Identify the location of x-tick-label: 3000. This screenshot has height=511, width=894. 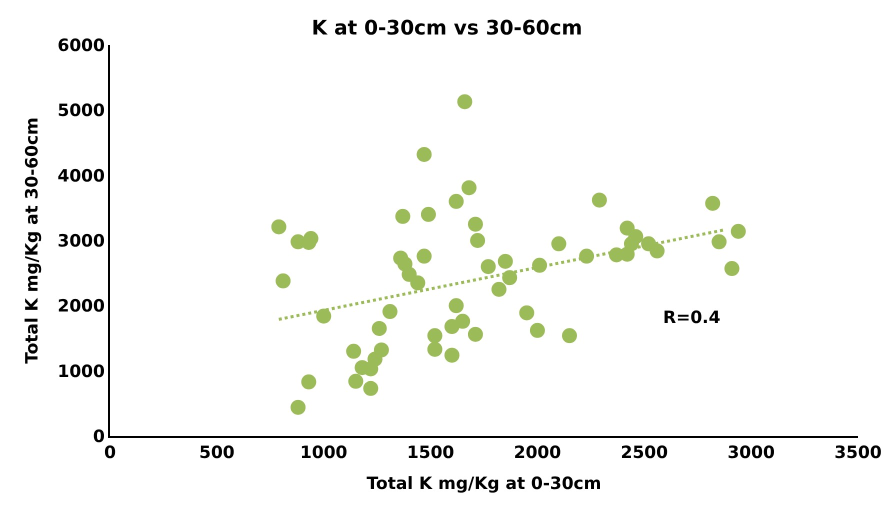
(751, 453).